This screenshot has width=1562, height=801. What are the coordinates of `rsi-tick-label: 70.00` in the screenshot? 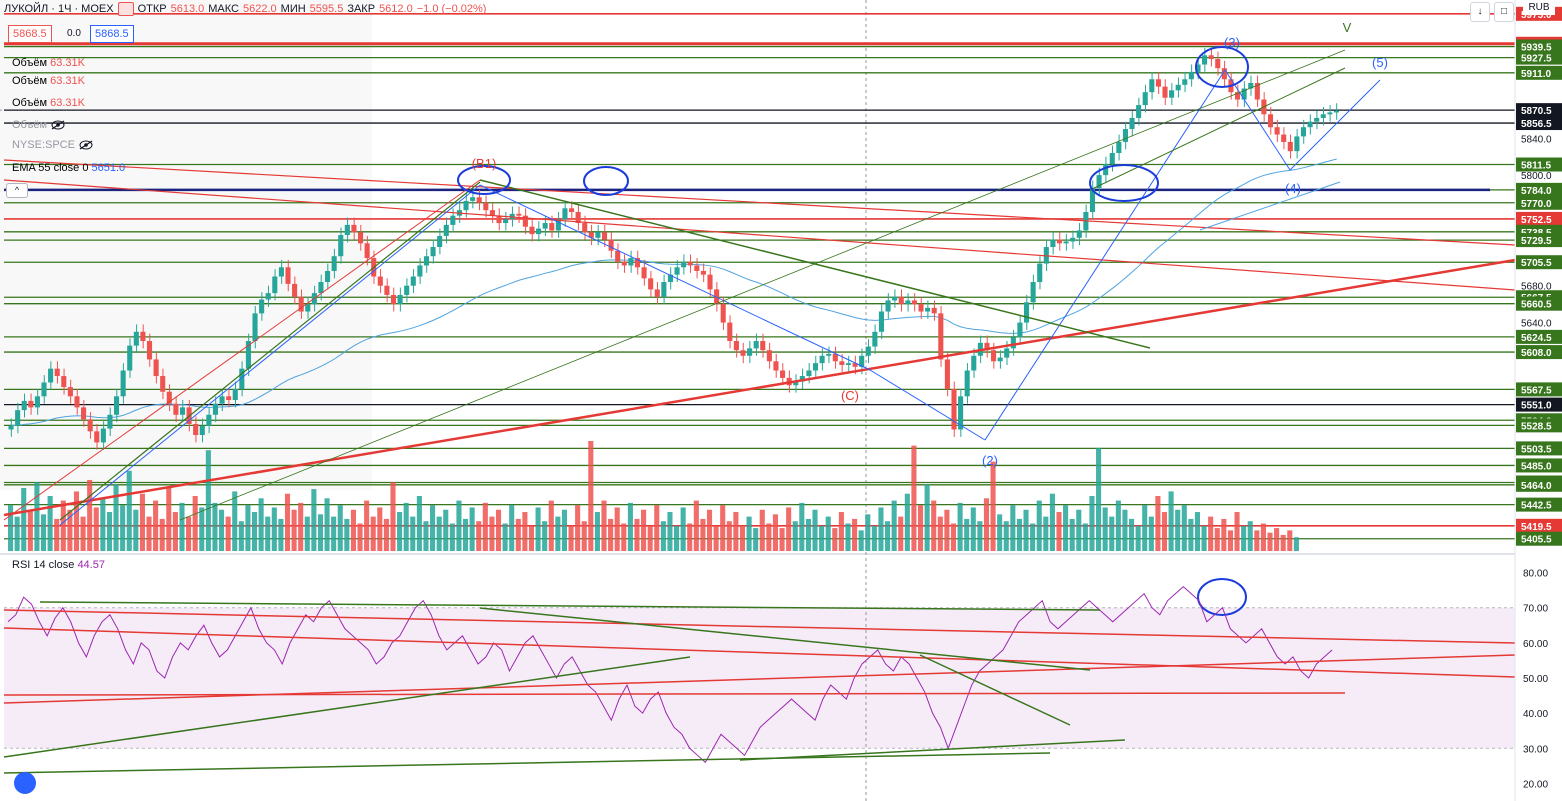 It's located at (1535, 609).